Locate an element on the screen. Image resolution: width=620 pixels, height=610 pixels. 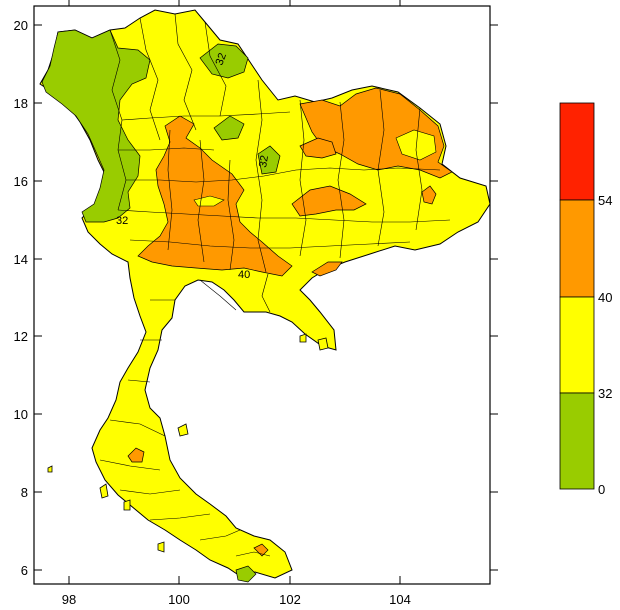
legend-band-yellow is located at coordinates (577, 345).